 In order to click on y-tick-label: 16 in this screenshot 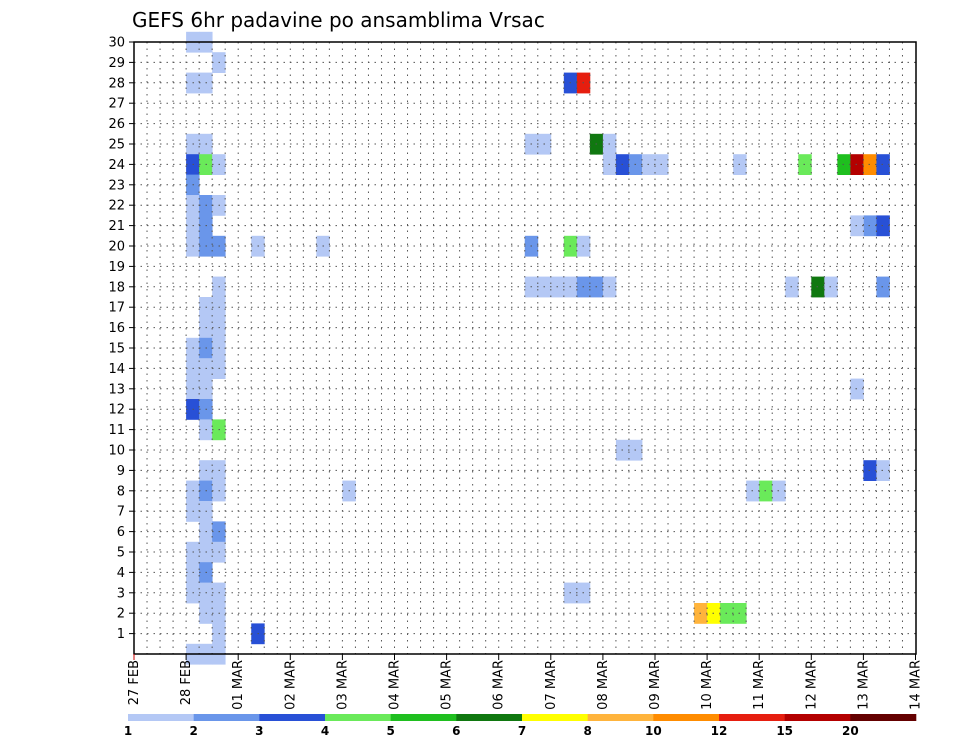, I will do `click(116, 328)`.